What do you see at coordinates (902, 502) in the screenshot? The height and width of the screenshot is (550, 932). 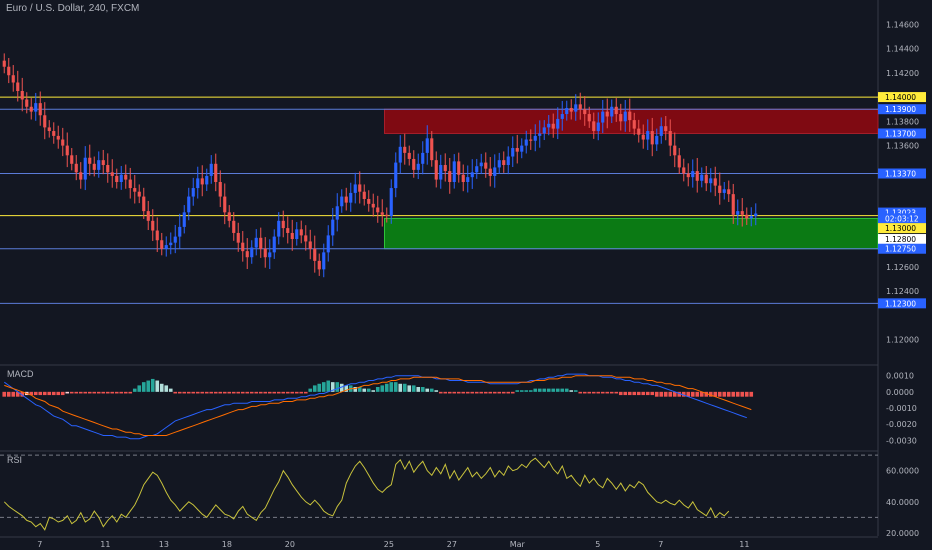 I see `rsi-tick-label: 40.0000` at bounding box center [902, 502].